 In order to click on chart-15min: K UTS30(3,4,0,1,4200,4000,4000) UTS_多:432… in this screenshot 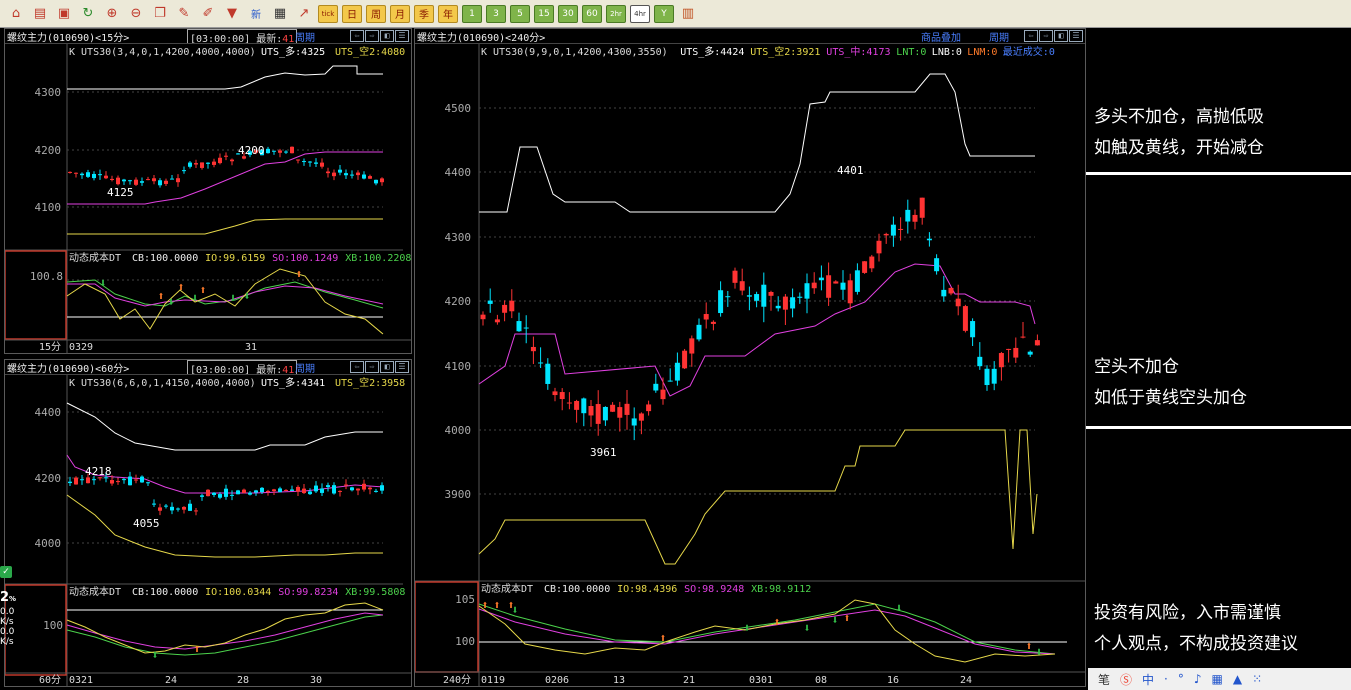, I will do `click(208, 199)`.